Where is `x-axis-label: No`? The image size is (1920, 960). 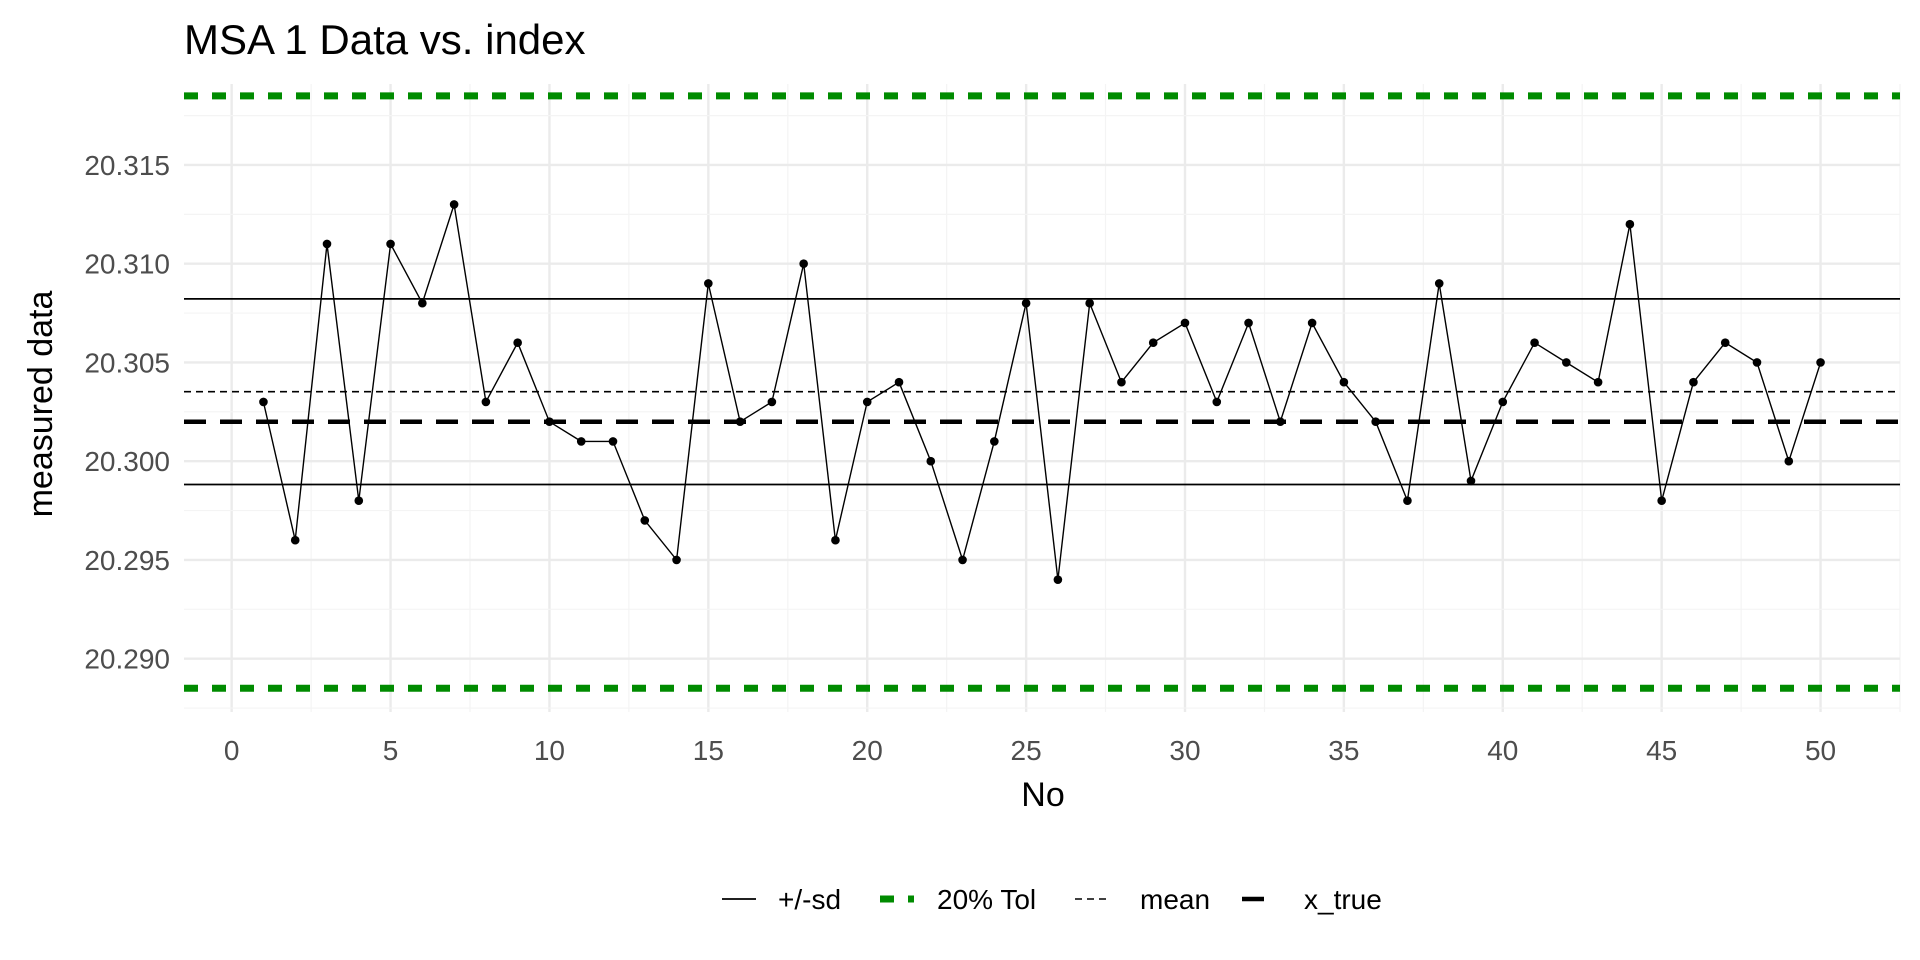
x-axis-label: No is located at coordinates (1042, 795).